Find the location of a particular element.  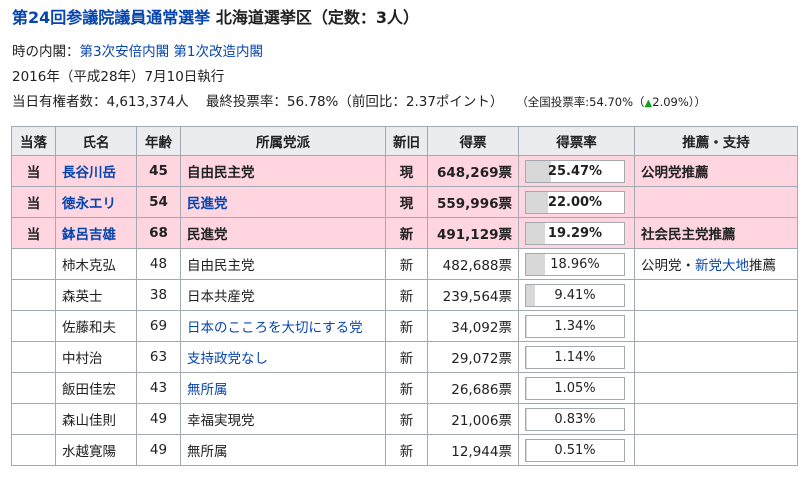

table-row: 中村治 63 支持政党なし 新 29,072票 1.14% is located at coordinates (404, 357).